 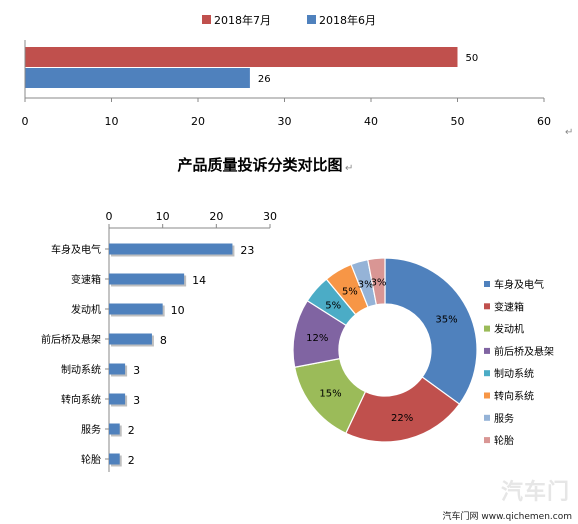 I want to click on donut-legend-label-1: 变速箱, so click(x=509, y=306).